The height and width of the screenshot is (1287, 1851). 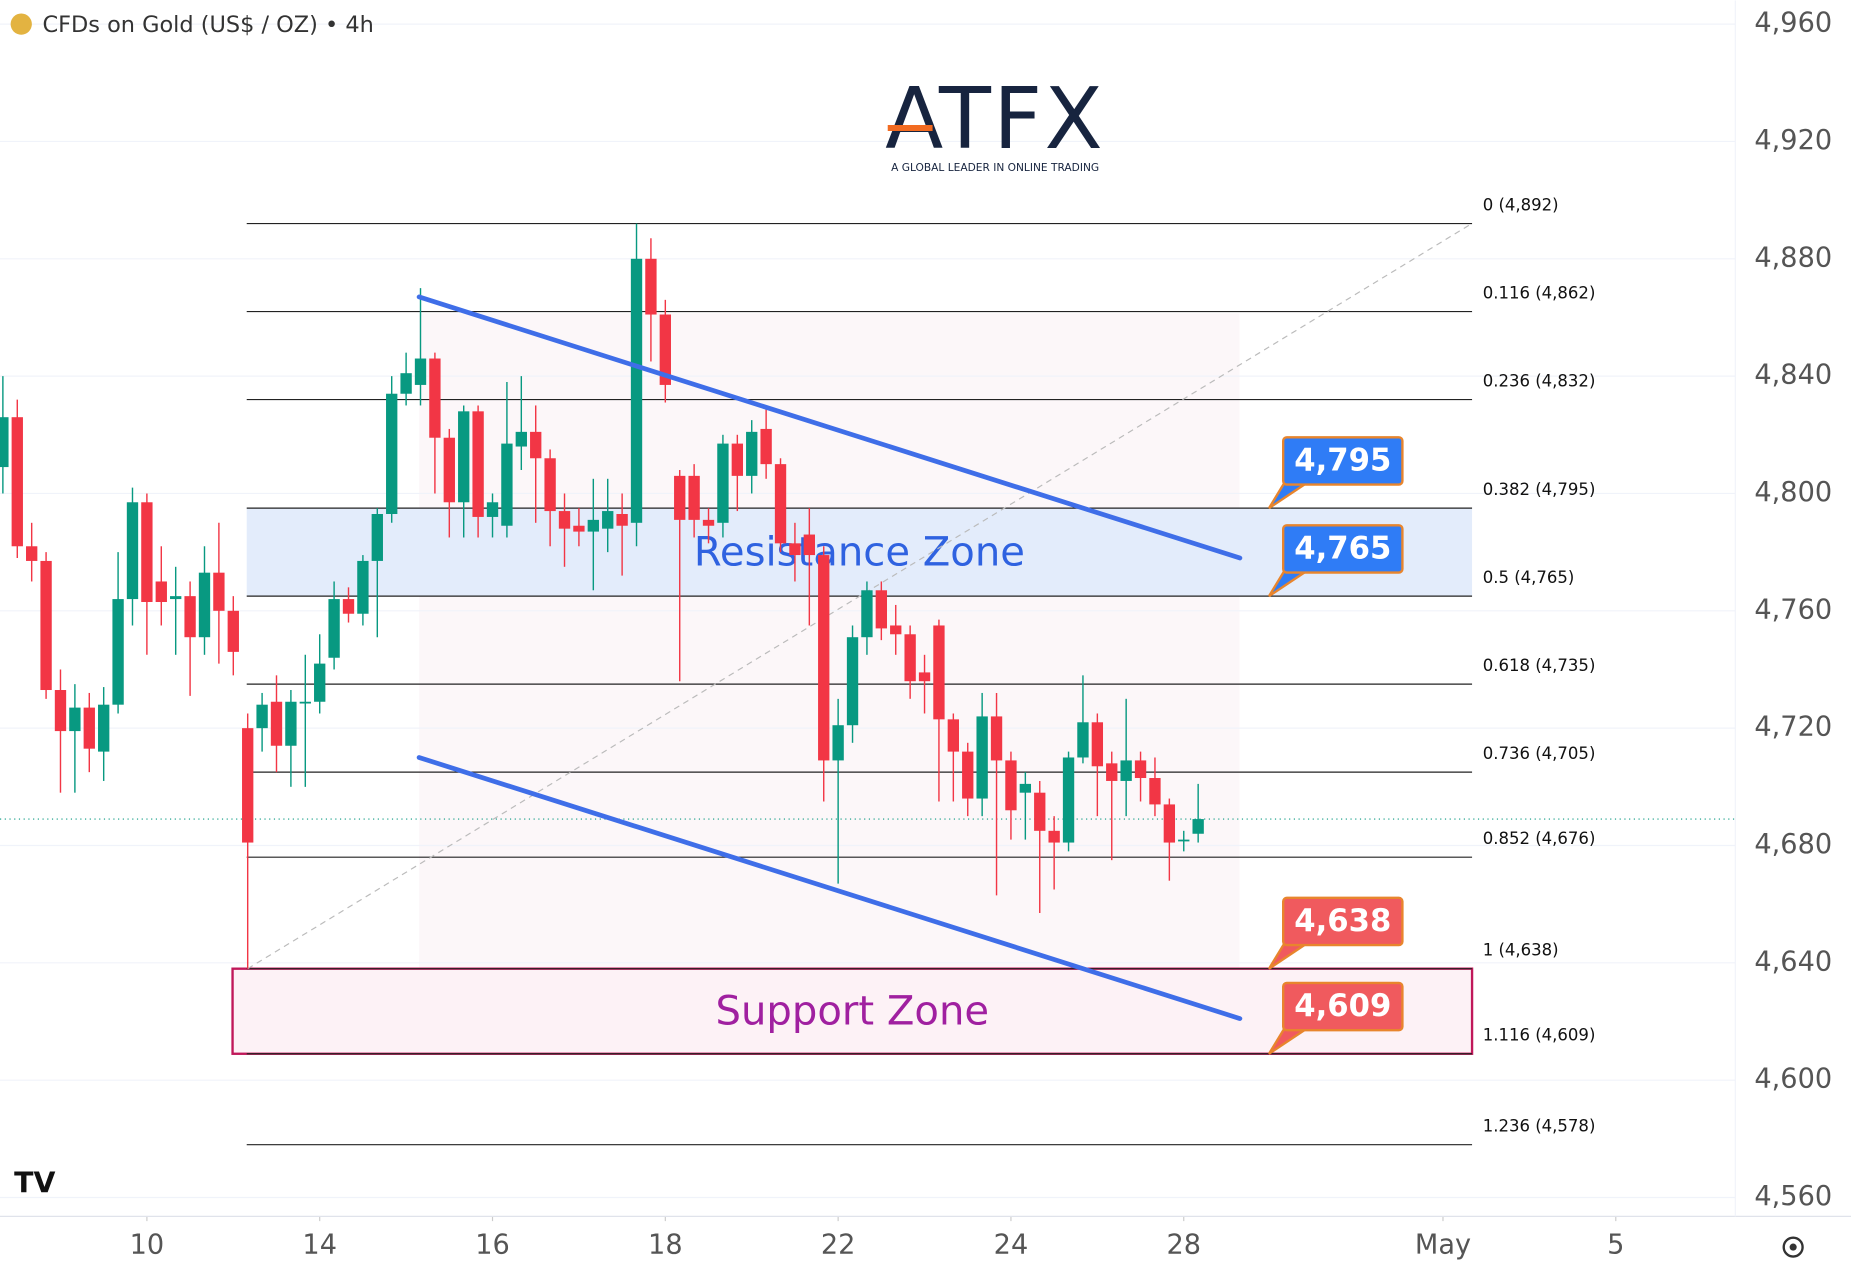 What do you see at coordinates (853, 1012) in the screenshot?
I see `zone-label: Support Zone` at bounding box center [853, 1012].